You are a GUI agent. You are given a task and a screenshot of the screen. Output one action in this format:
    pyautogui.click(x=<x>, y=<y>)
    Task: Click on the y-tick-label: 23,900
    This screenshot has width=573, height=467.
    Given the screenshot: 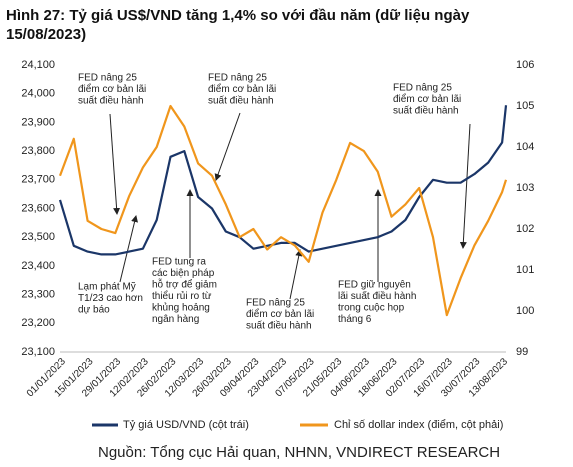 What is the action you would take?
    pyautogui.click(x=38, y=122)
    